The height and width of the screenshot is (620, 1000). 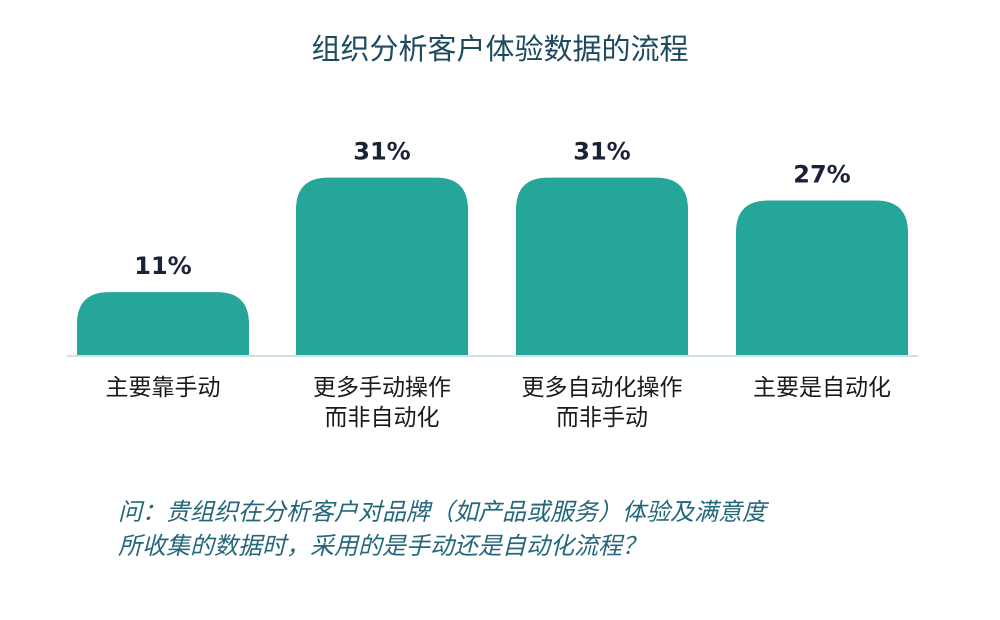 I want to click on category-label-line: 更多手动操作, so click(x=382, y=388).